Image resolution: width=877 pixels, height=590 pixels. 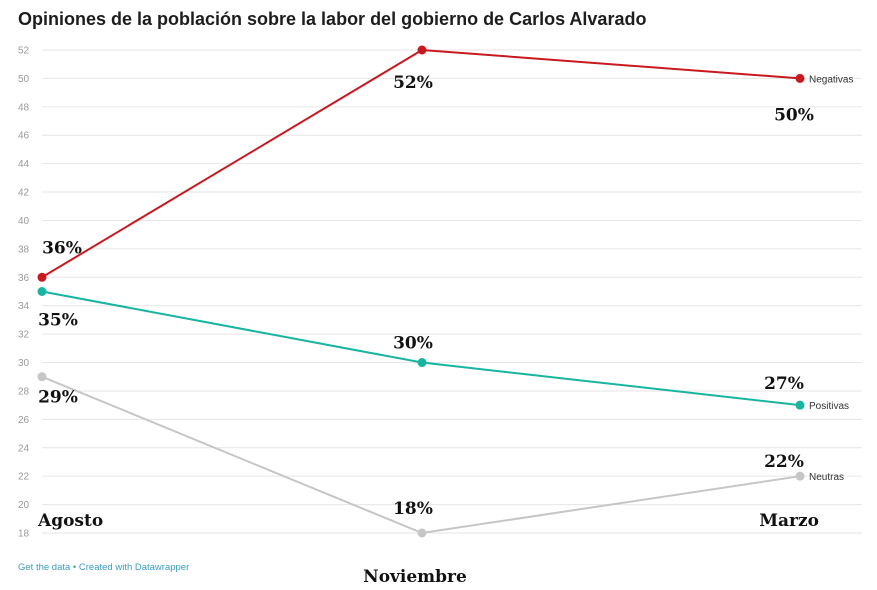 What do you see at coordinates (24, 420) in the screenshot?
I see `y-tick-label: 26` at bounding box center [24, 420].